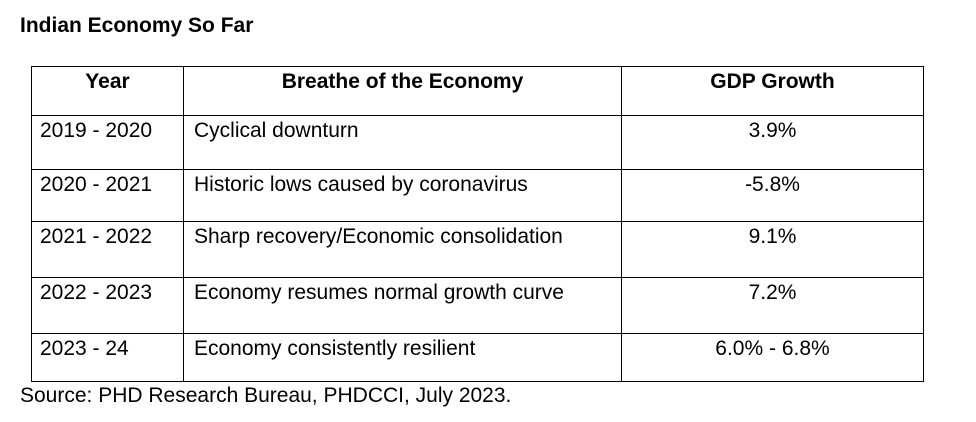 The height and width of the screenshot is (422, 976). I want to click on year-cell: 2023 - 24, so click(107, 357).